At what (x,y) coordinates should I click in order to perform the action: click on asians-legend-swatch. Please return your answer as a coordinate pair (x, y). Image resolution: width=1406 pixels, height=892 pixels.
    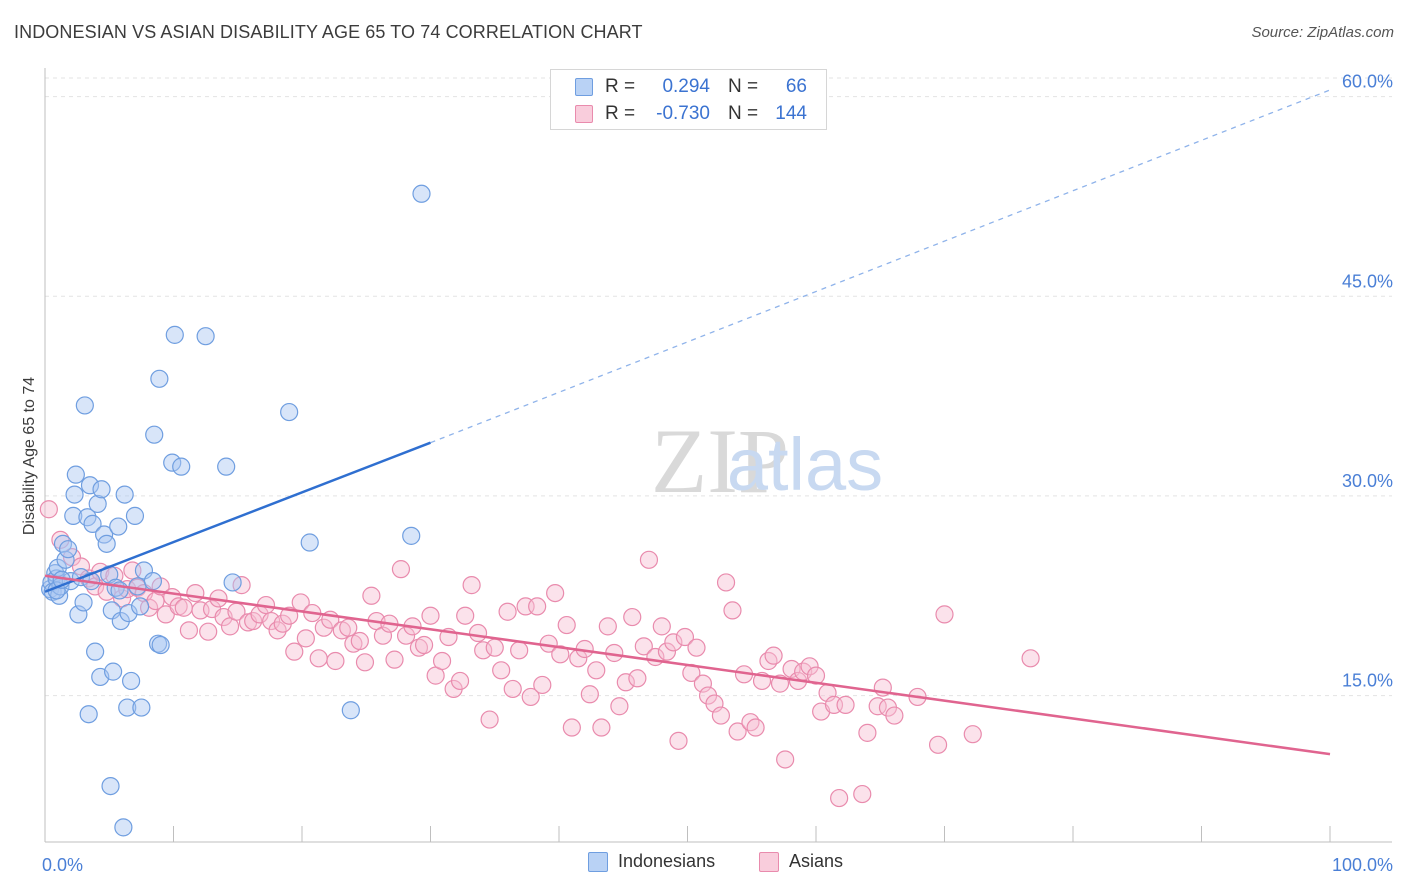
    Looking at the image, I should click on (769, 861).